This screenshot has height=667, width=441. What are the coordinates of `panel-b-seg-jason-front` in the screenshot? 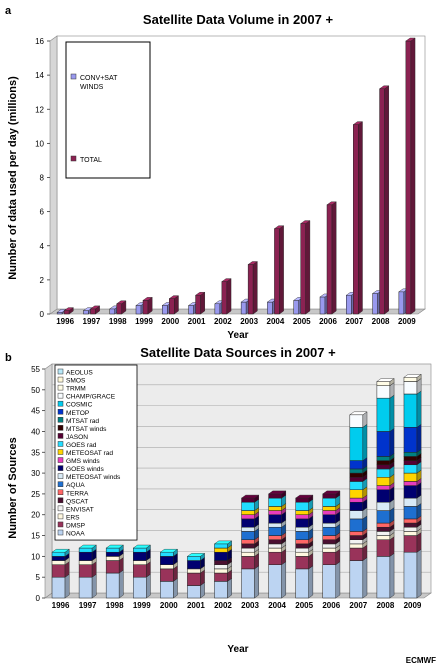 It's located at (329, 496).